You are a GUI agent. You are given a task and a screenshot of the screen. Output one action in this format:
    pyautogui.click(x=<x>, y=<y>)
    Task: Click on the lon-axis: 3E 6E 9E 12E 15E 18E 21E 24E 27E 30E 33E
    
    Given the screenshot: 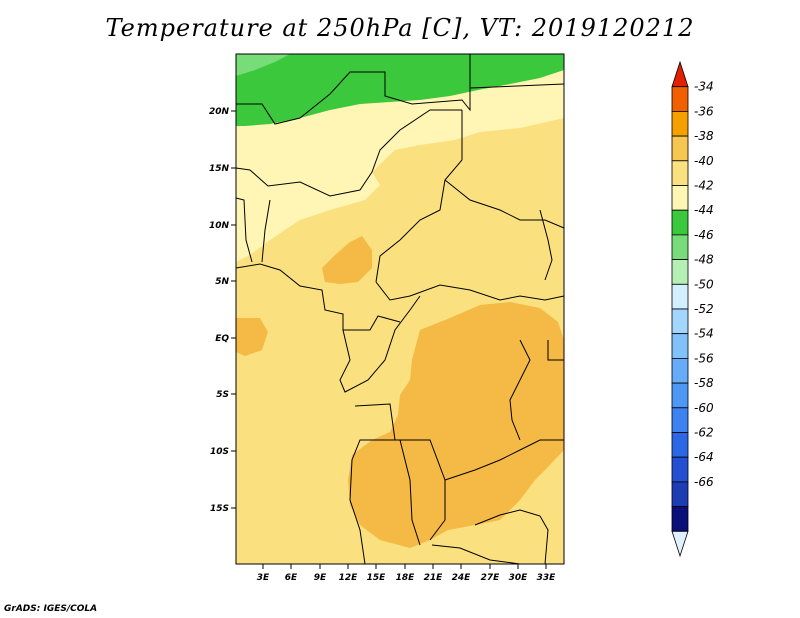 What is the action you would take?
    pyautogui.click(x=406, y=573)
    